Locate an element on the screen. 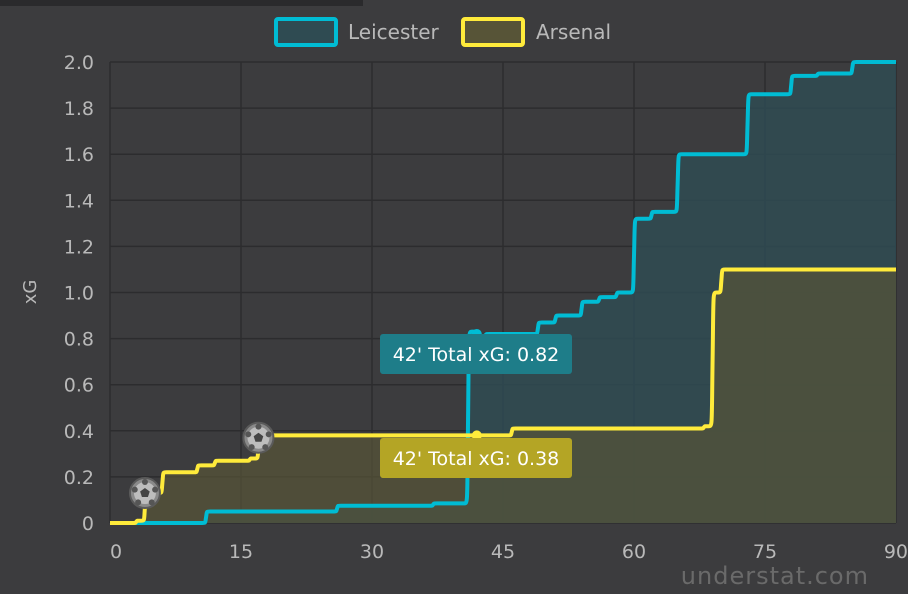 This screenshot has width=908, height=594. tooltip-leicester: 42' Total xG: 0.82 is located at coordinates (476, 354).